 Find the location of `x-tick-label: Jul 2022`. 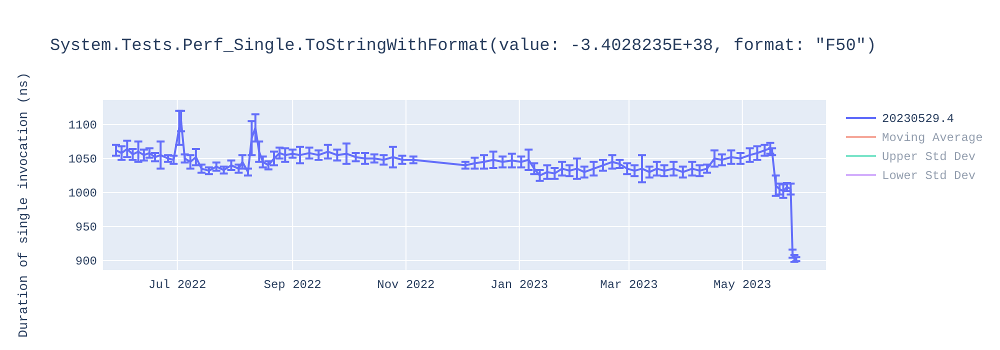

x-tick-label: Jul 2022 is located at coordinates (177, 285).